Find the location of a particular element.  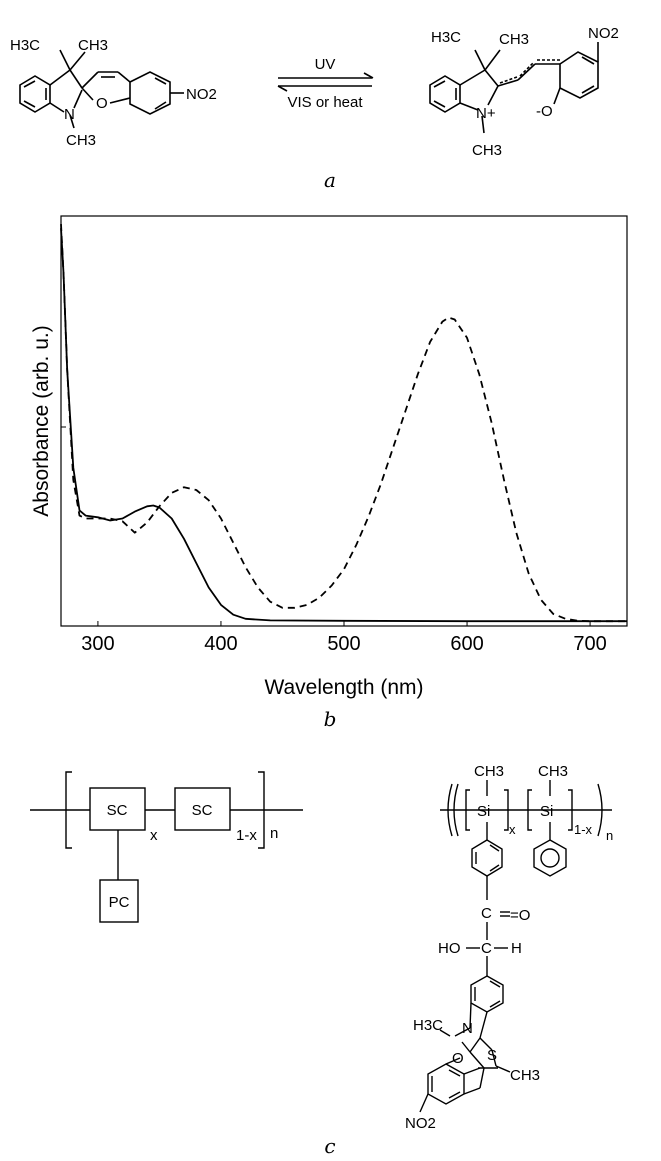

poly-ch3-2: CH3 is located at coordinates (553, 771).